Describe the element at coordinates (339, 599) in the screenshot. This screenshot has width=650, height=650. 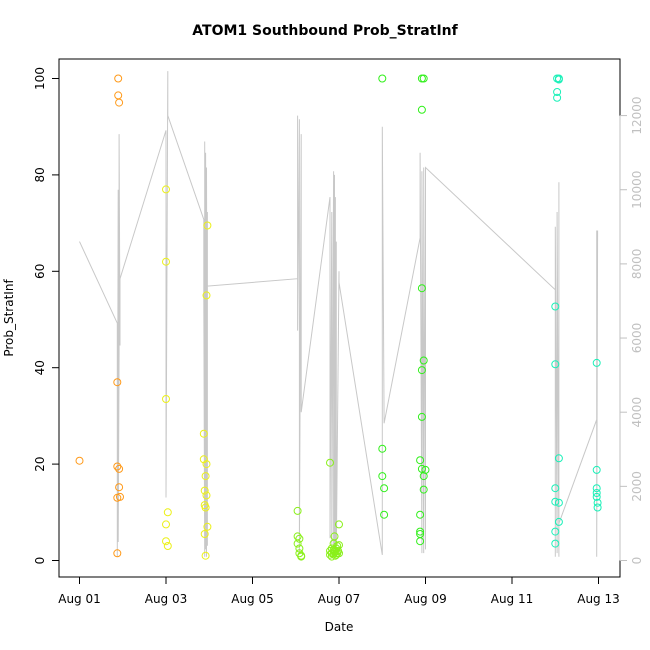
I see `x-tick-label: Aug 07` at that location.